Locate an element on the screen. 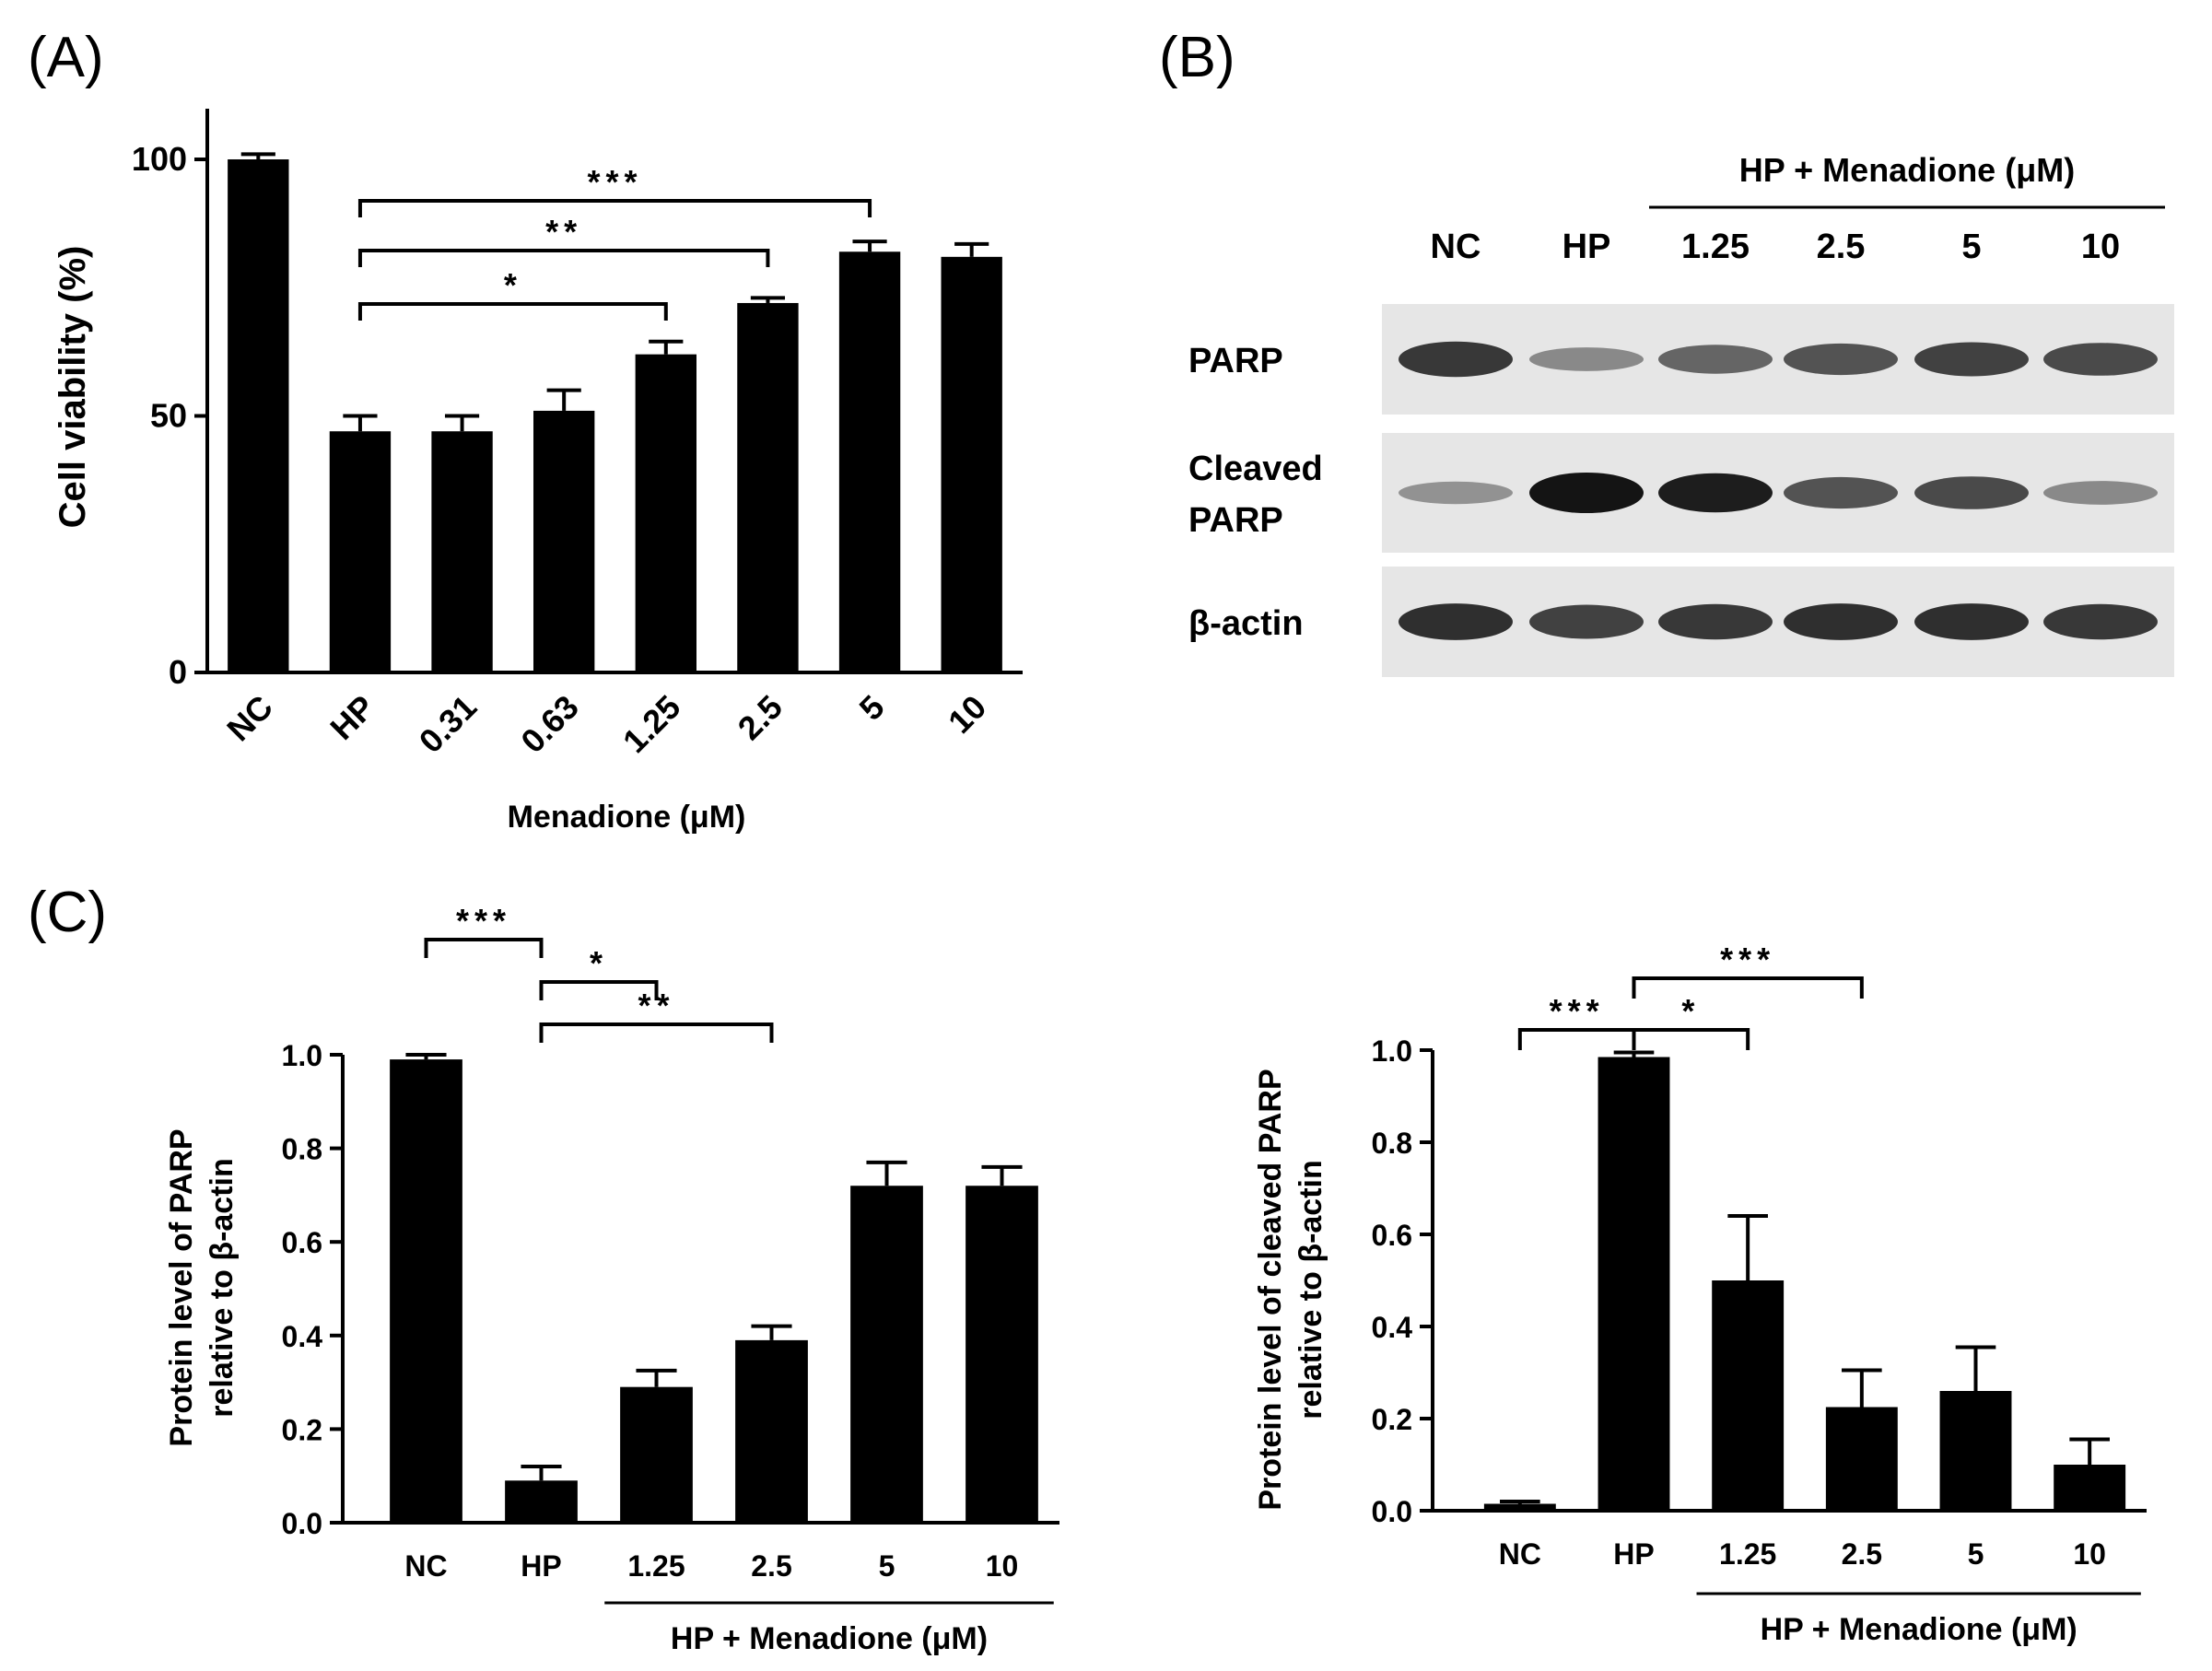 The width and height of the screenshot is (2212, 1671). blot-row-label: Cleaved is located at coordinates (1255, 469).